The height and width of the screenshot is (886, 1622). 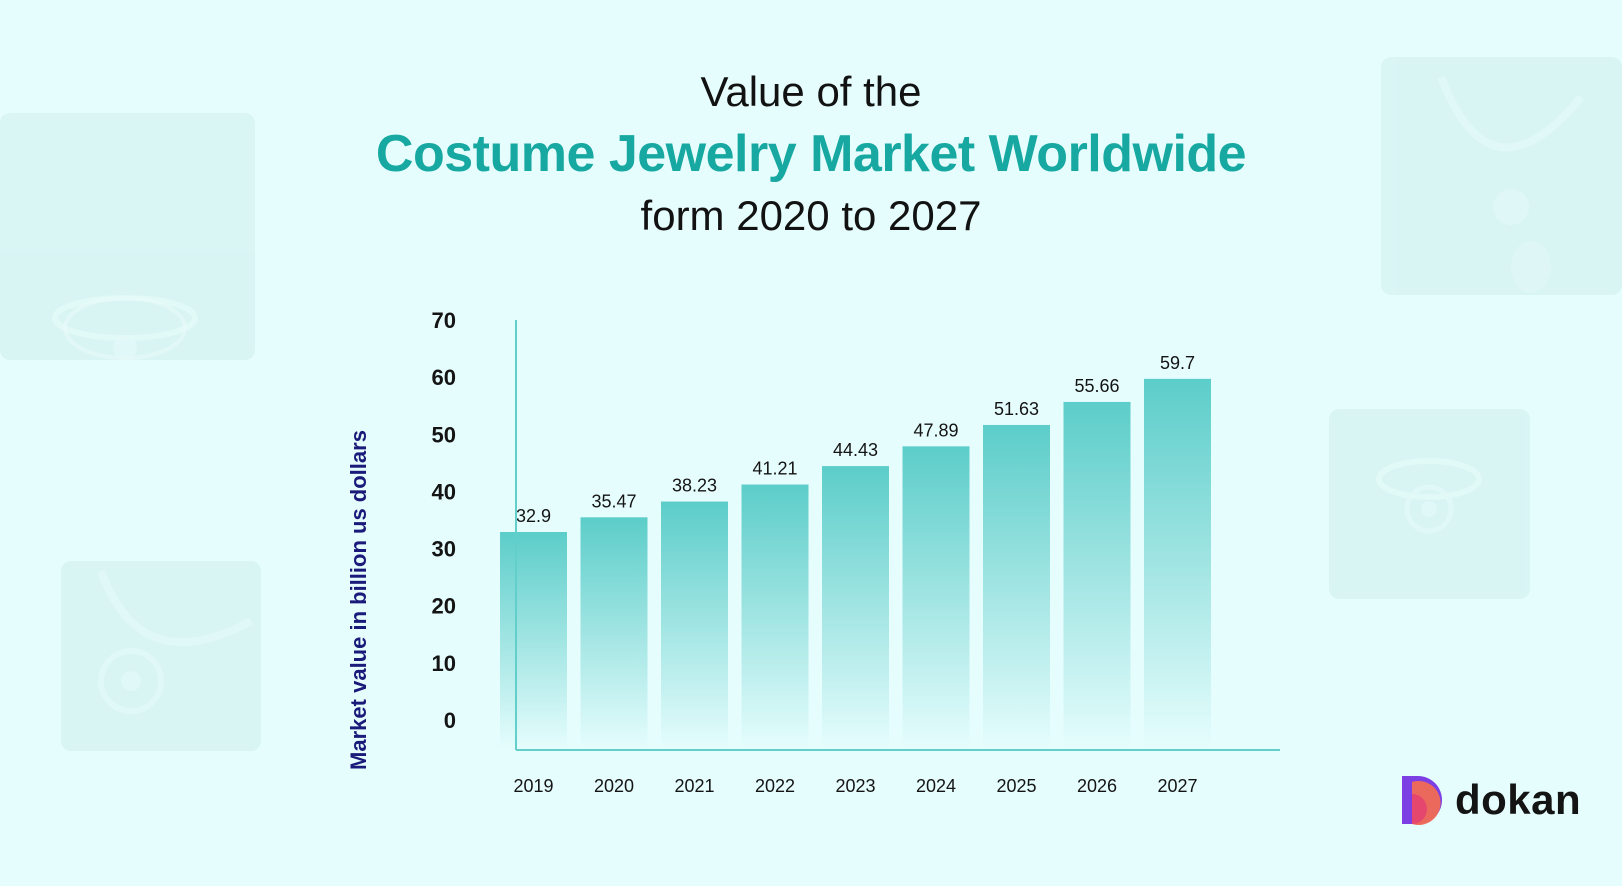 What do you see at coordinates (1096, 386) in the screenshot?
I see `data-label-2026: 55.66` at bounding box center [1096, 386].